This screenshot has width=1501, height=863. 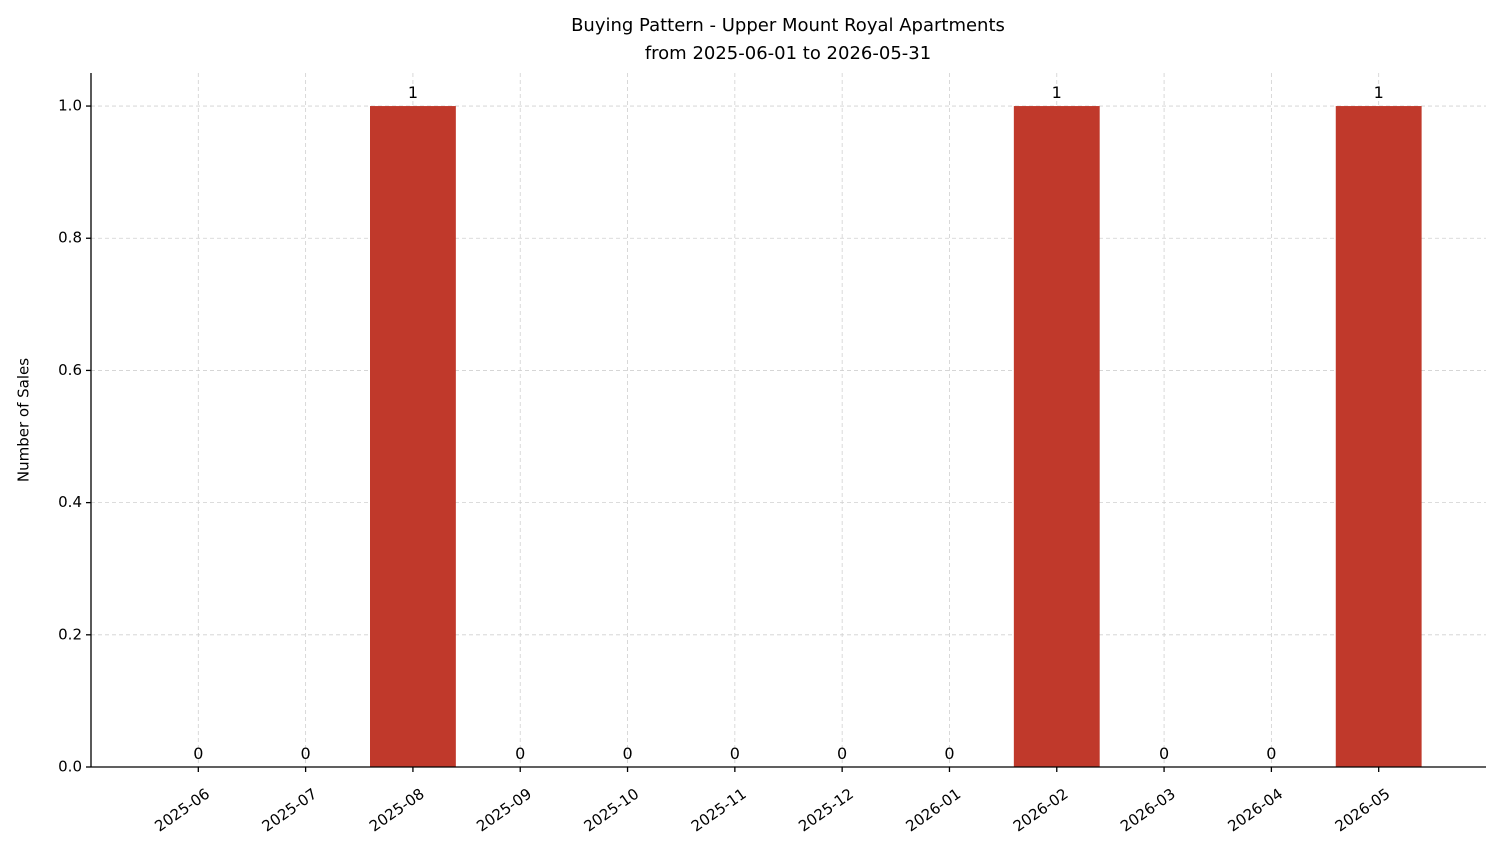 What do you see at coordinates (70, 634) in the screenshot?
I see `y-tick-label: 0.2` at bounding box center [70, 634].